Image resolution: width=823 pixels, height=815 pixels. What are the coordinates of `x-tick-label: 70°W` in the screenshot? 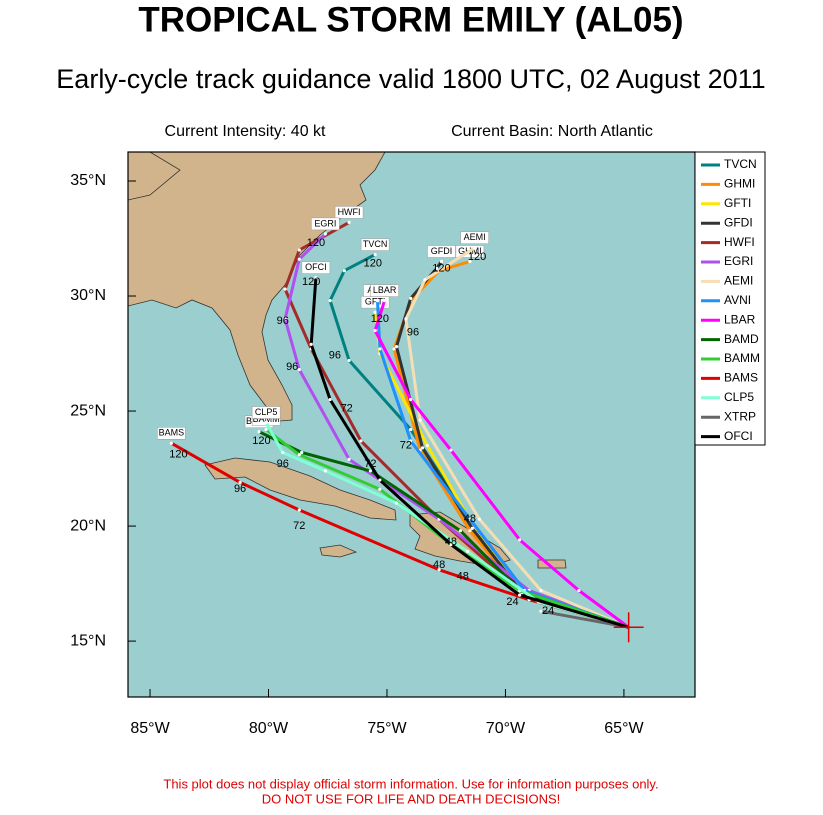 It's located at (506, 728).